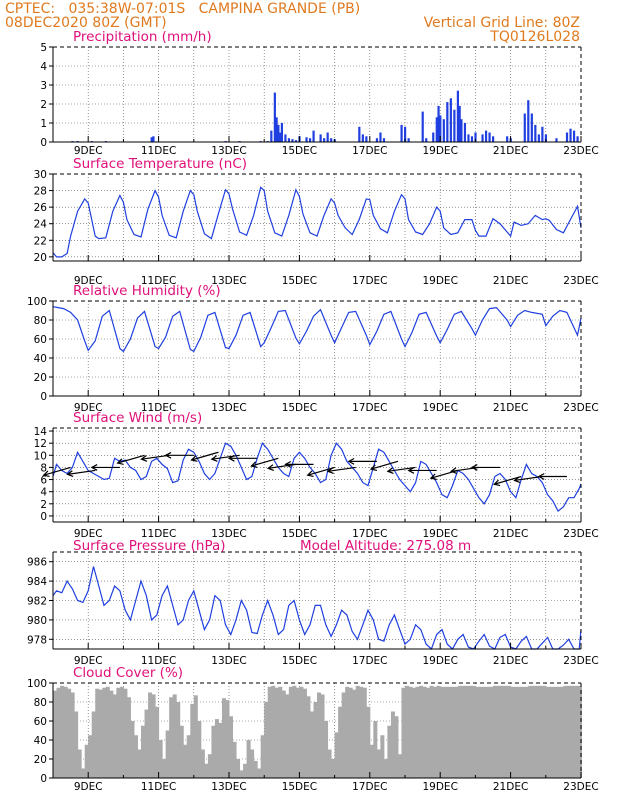  Describe the element at coordinates (43, 86) in the screenshot. I see `y-tick-label: 3` at that location.